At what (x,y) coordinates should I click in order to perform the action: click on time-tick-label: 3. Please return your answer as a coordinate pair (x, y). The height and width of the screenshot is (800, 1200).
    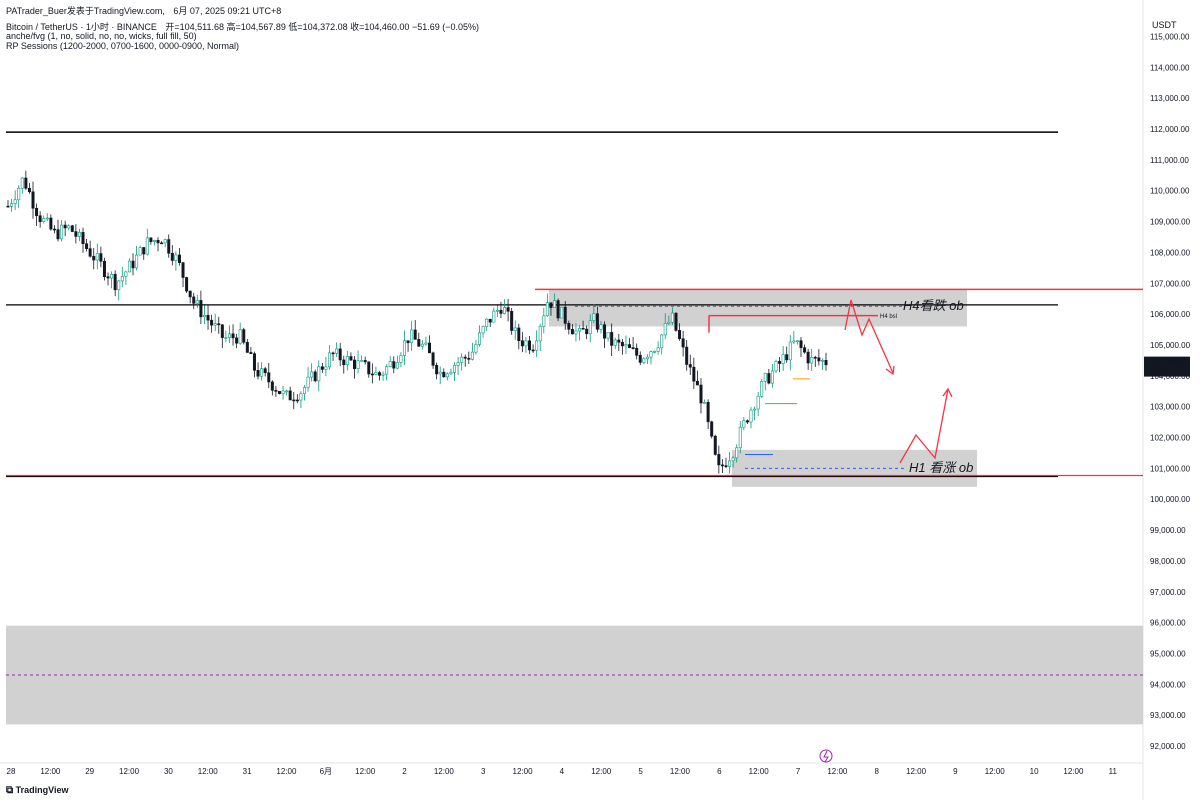
    Looking at the image, I should click on (483, 771).